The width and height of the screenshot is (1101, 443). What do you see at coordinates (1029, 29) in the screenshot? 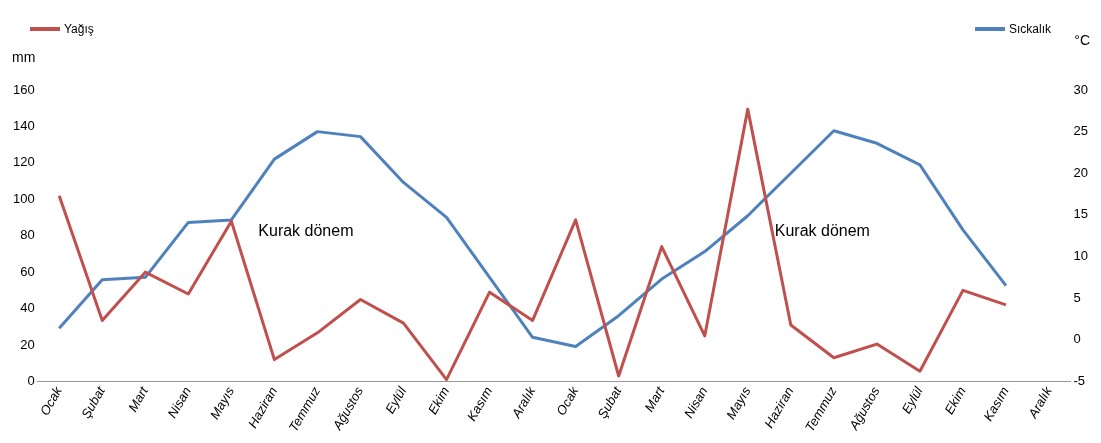
I see `legend-label: Sıckalık` at bounding box center [1029, 29].